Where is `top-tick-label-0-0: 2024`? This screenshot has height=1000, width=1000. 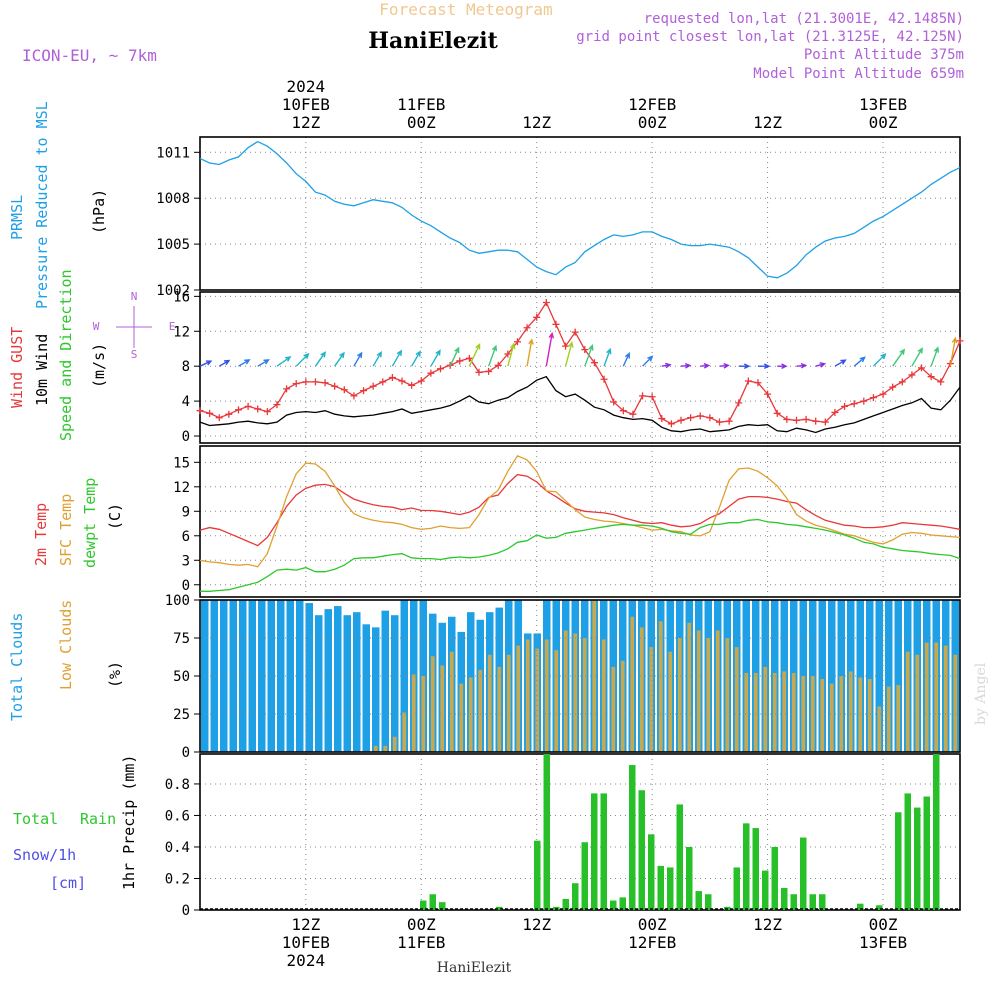 top-tick-label-0-0: 2024 is located at coordinates (306, 86).